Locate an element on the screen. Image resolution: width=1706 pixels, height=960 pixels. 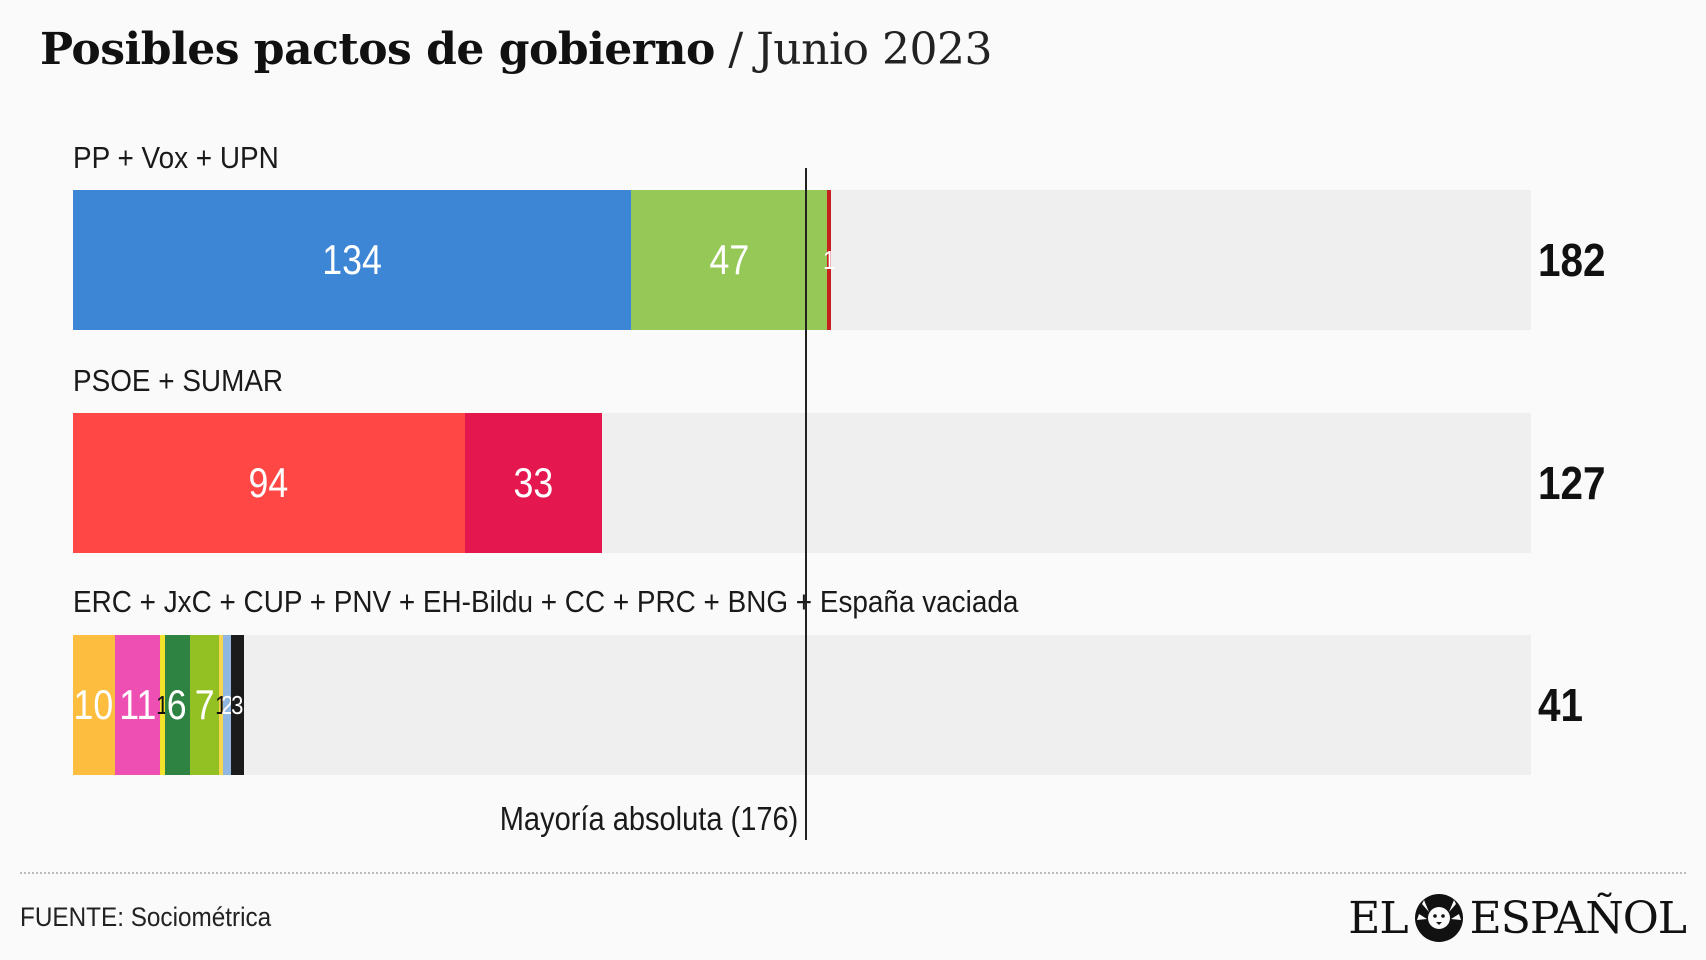
bar-segment: 33 is located at coordinates (533, 483).